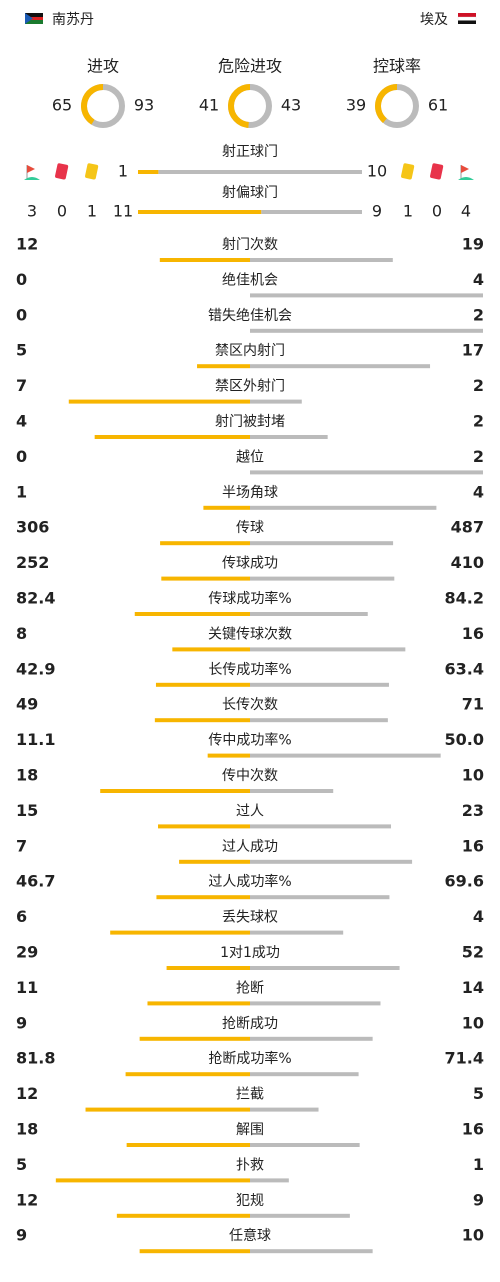 Image resolution: width=500 pixels, height=1282 pixels. Describe the element at coordinates (397, 66) in the screenshot. I see `summary-label: 控球率` at that location.